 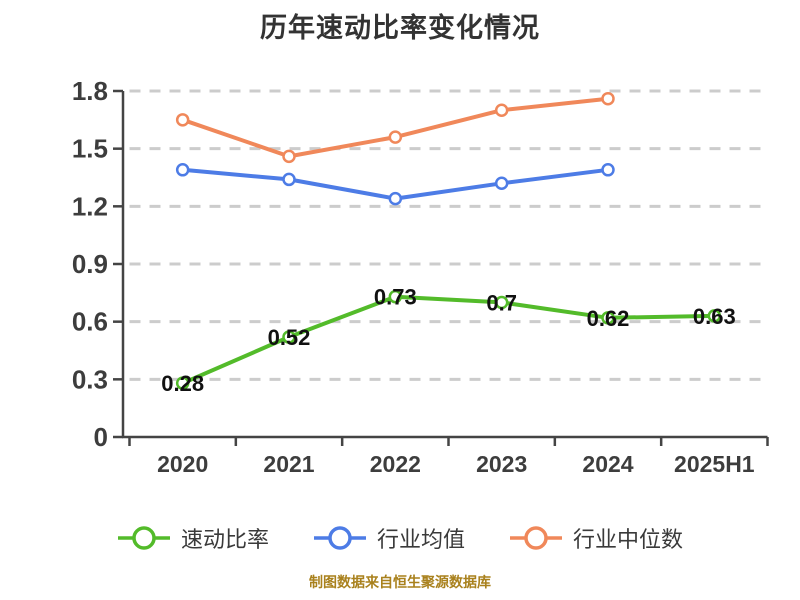 I want to click on data-point-label: 0.73, so click(x=395, y=297).